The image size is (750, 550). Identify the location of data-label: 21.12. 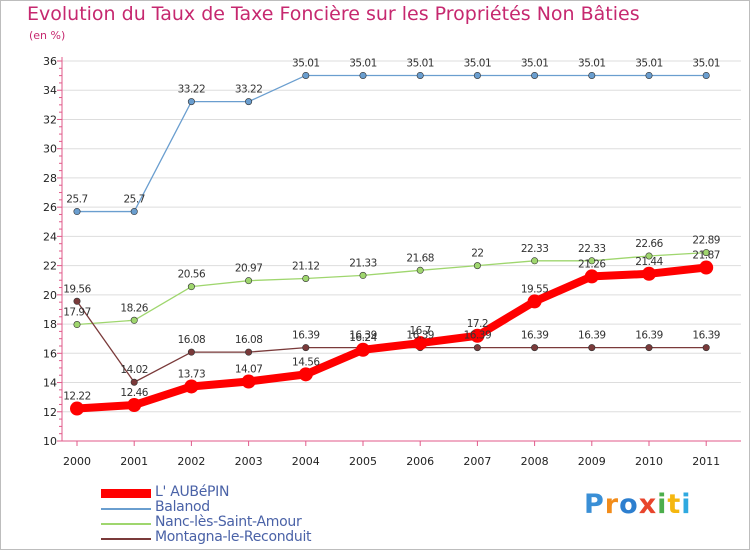
(306, 266).